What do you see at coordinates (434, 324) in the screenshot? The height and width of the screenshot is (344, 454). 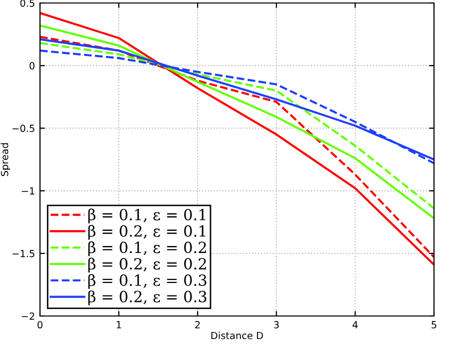 I see `x-tick-label: 5` at bounding box center [434, 324].